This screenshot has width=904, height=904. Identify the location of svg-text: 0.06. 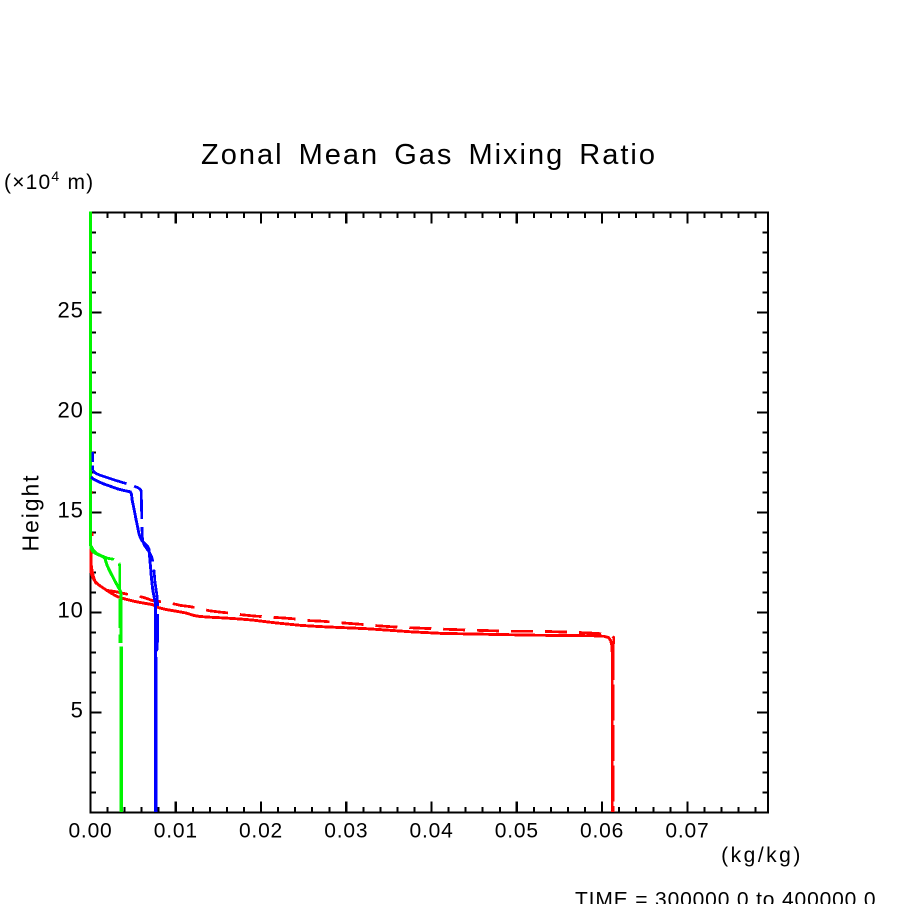
(602, 831).